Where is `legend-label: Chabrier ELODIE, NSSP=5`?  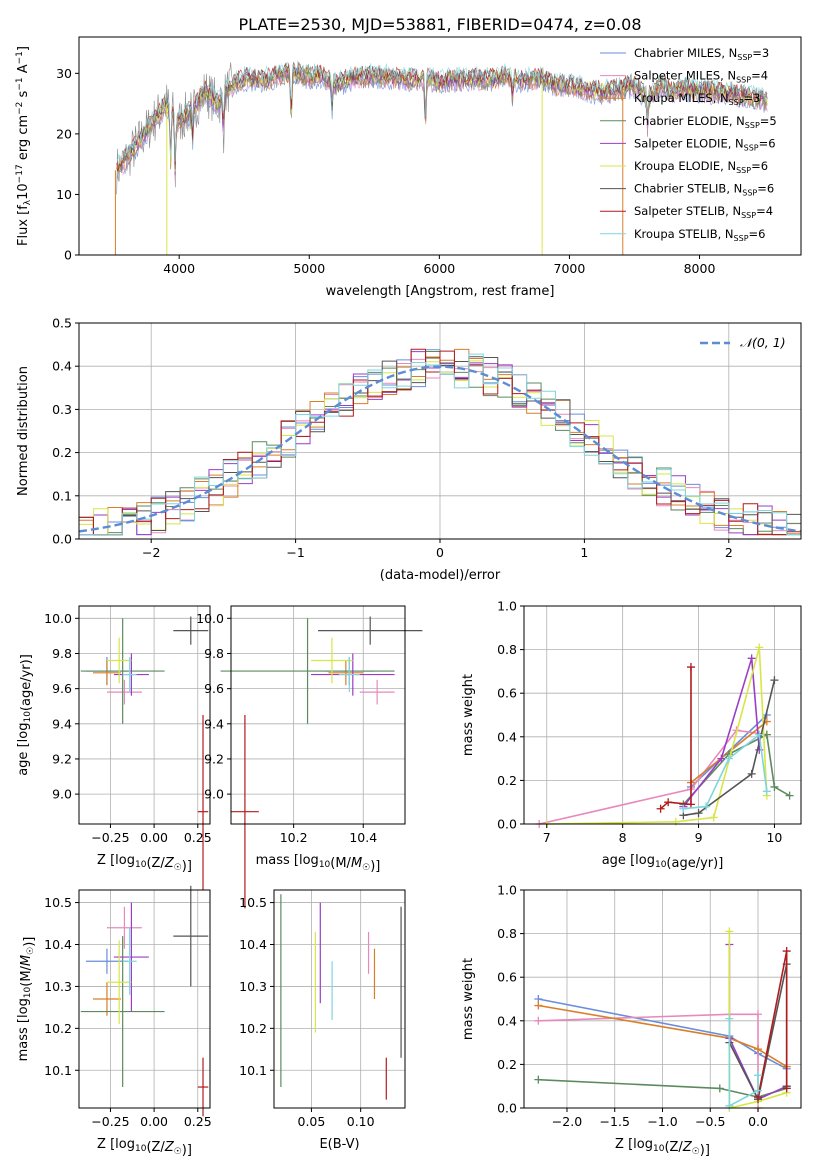
legend-label: Chabrier ELODIE, NSSP=5 is located at coordinates (705, 122).